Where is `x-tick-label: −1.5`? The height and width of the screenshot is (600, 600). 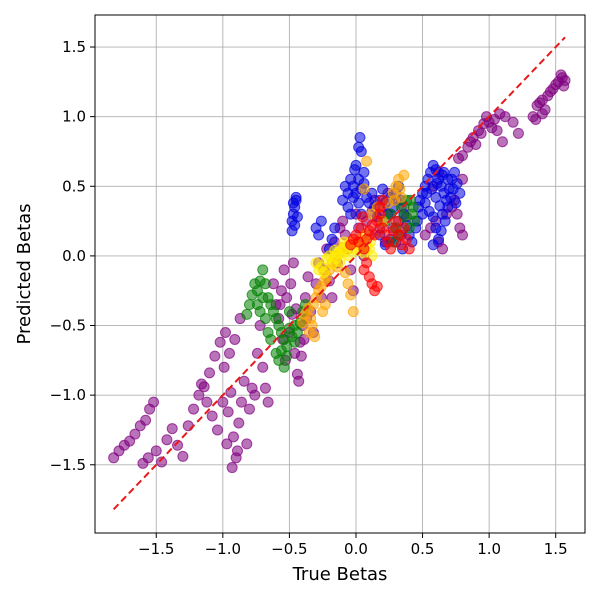
x-tick-label: −1.5 is located at coordinates (156, 549).